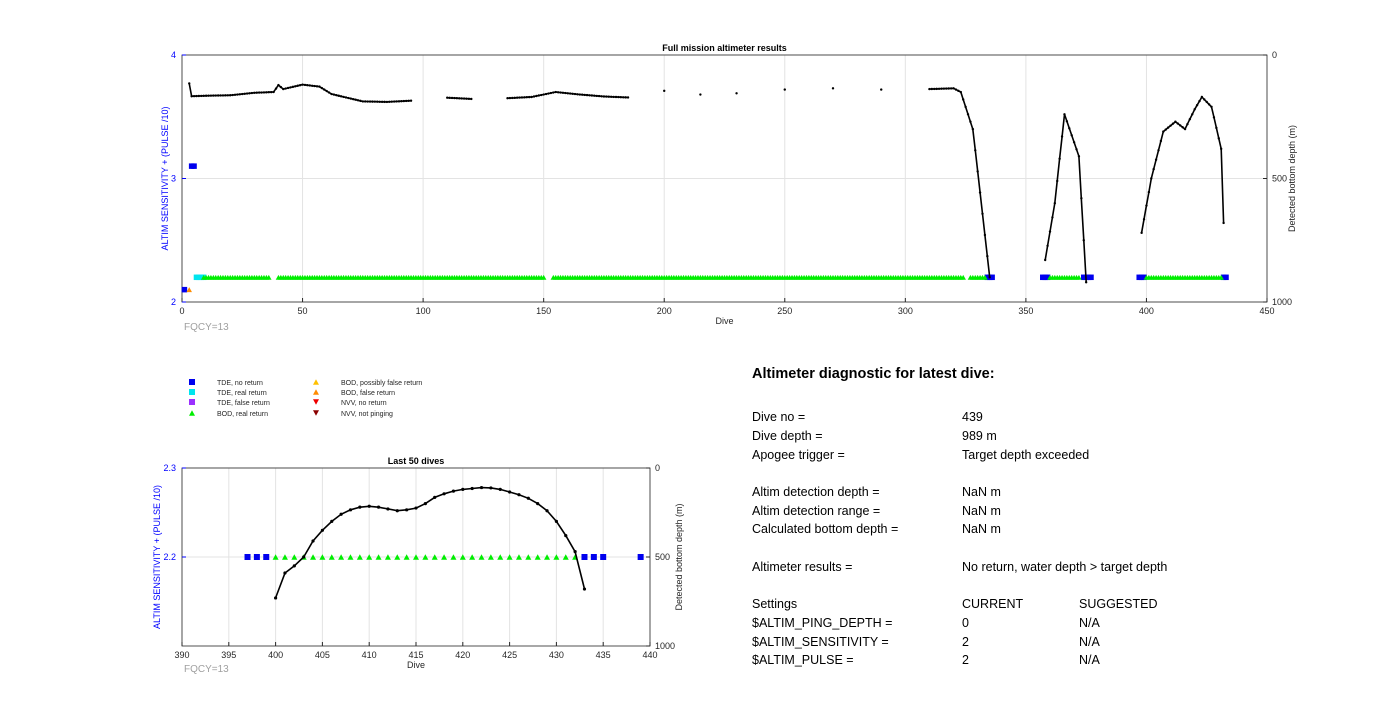 This screenshot has height=726, width=1400. I want to click on x-tick-label: 440, so click(649, 655).